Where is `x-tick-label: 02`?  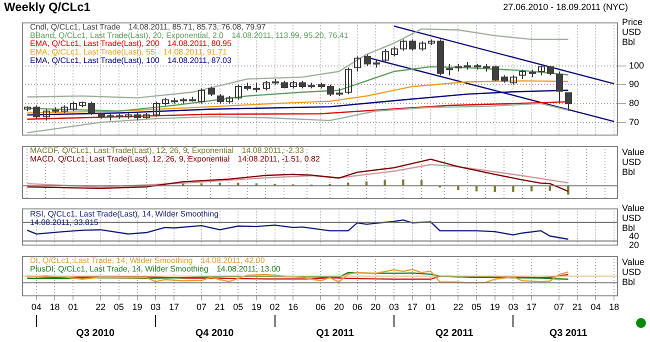 x-tick-label: 02 is located at coordinates (275, 307).